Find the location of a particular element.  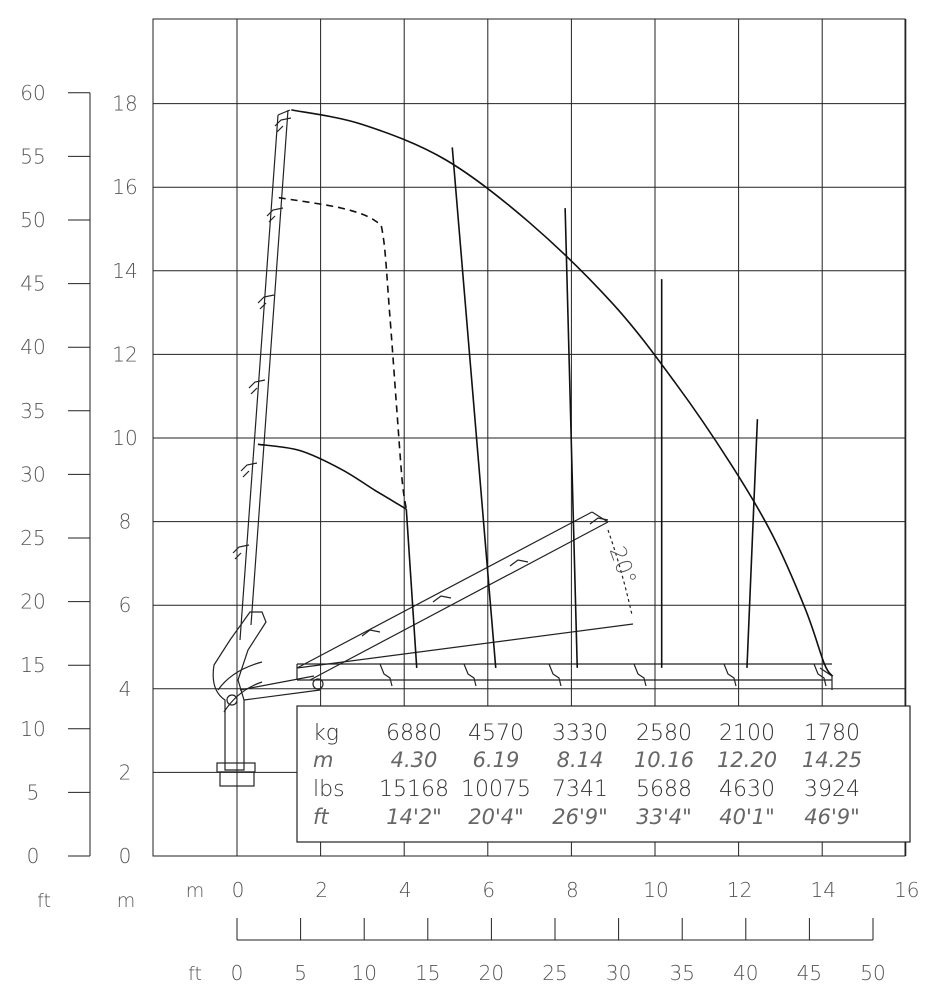

capacity-row-unit: kg is located at coordinates (326, 733).